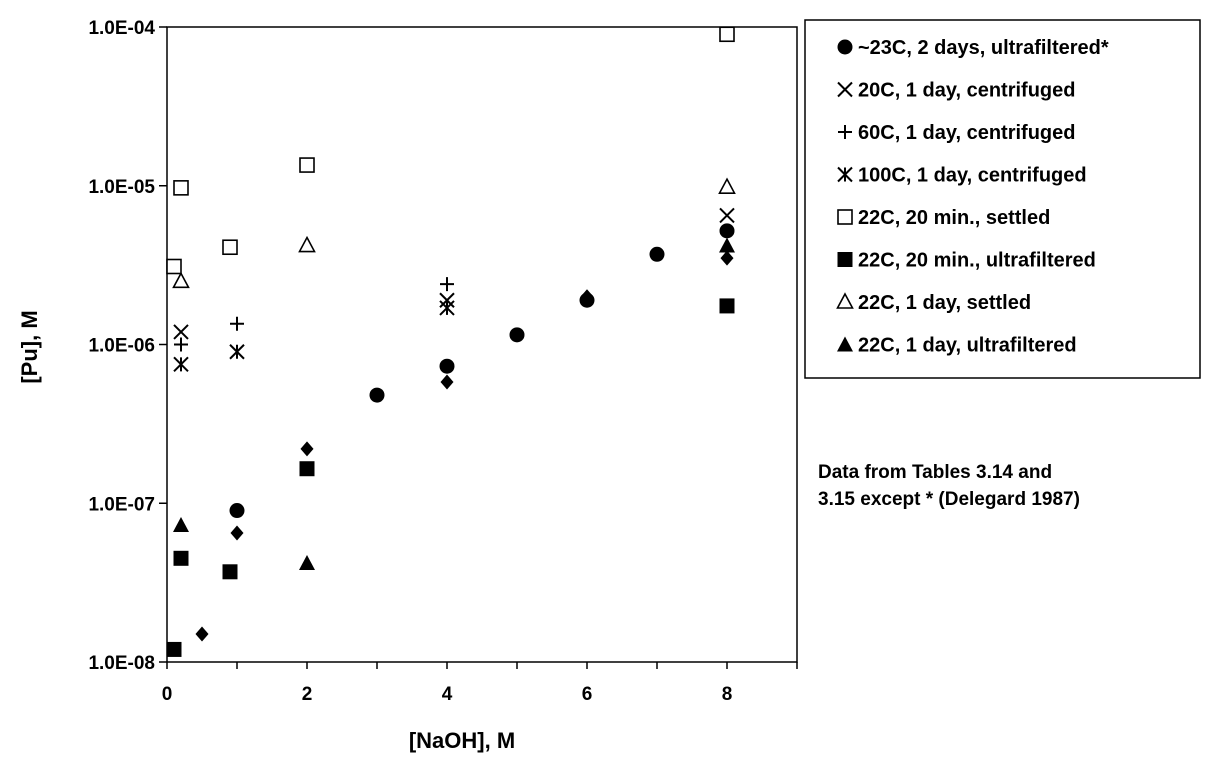  I want to click on x-tick-label: 6, so click(587, 694).